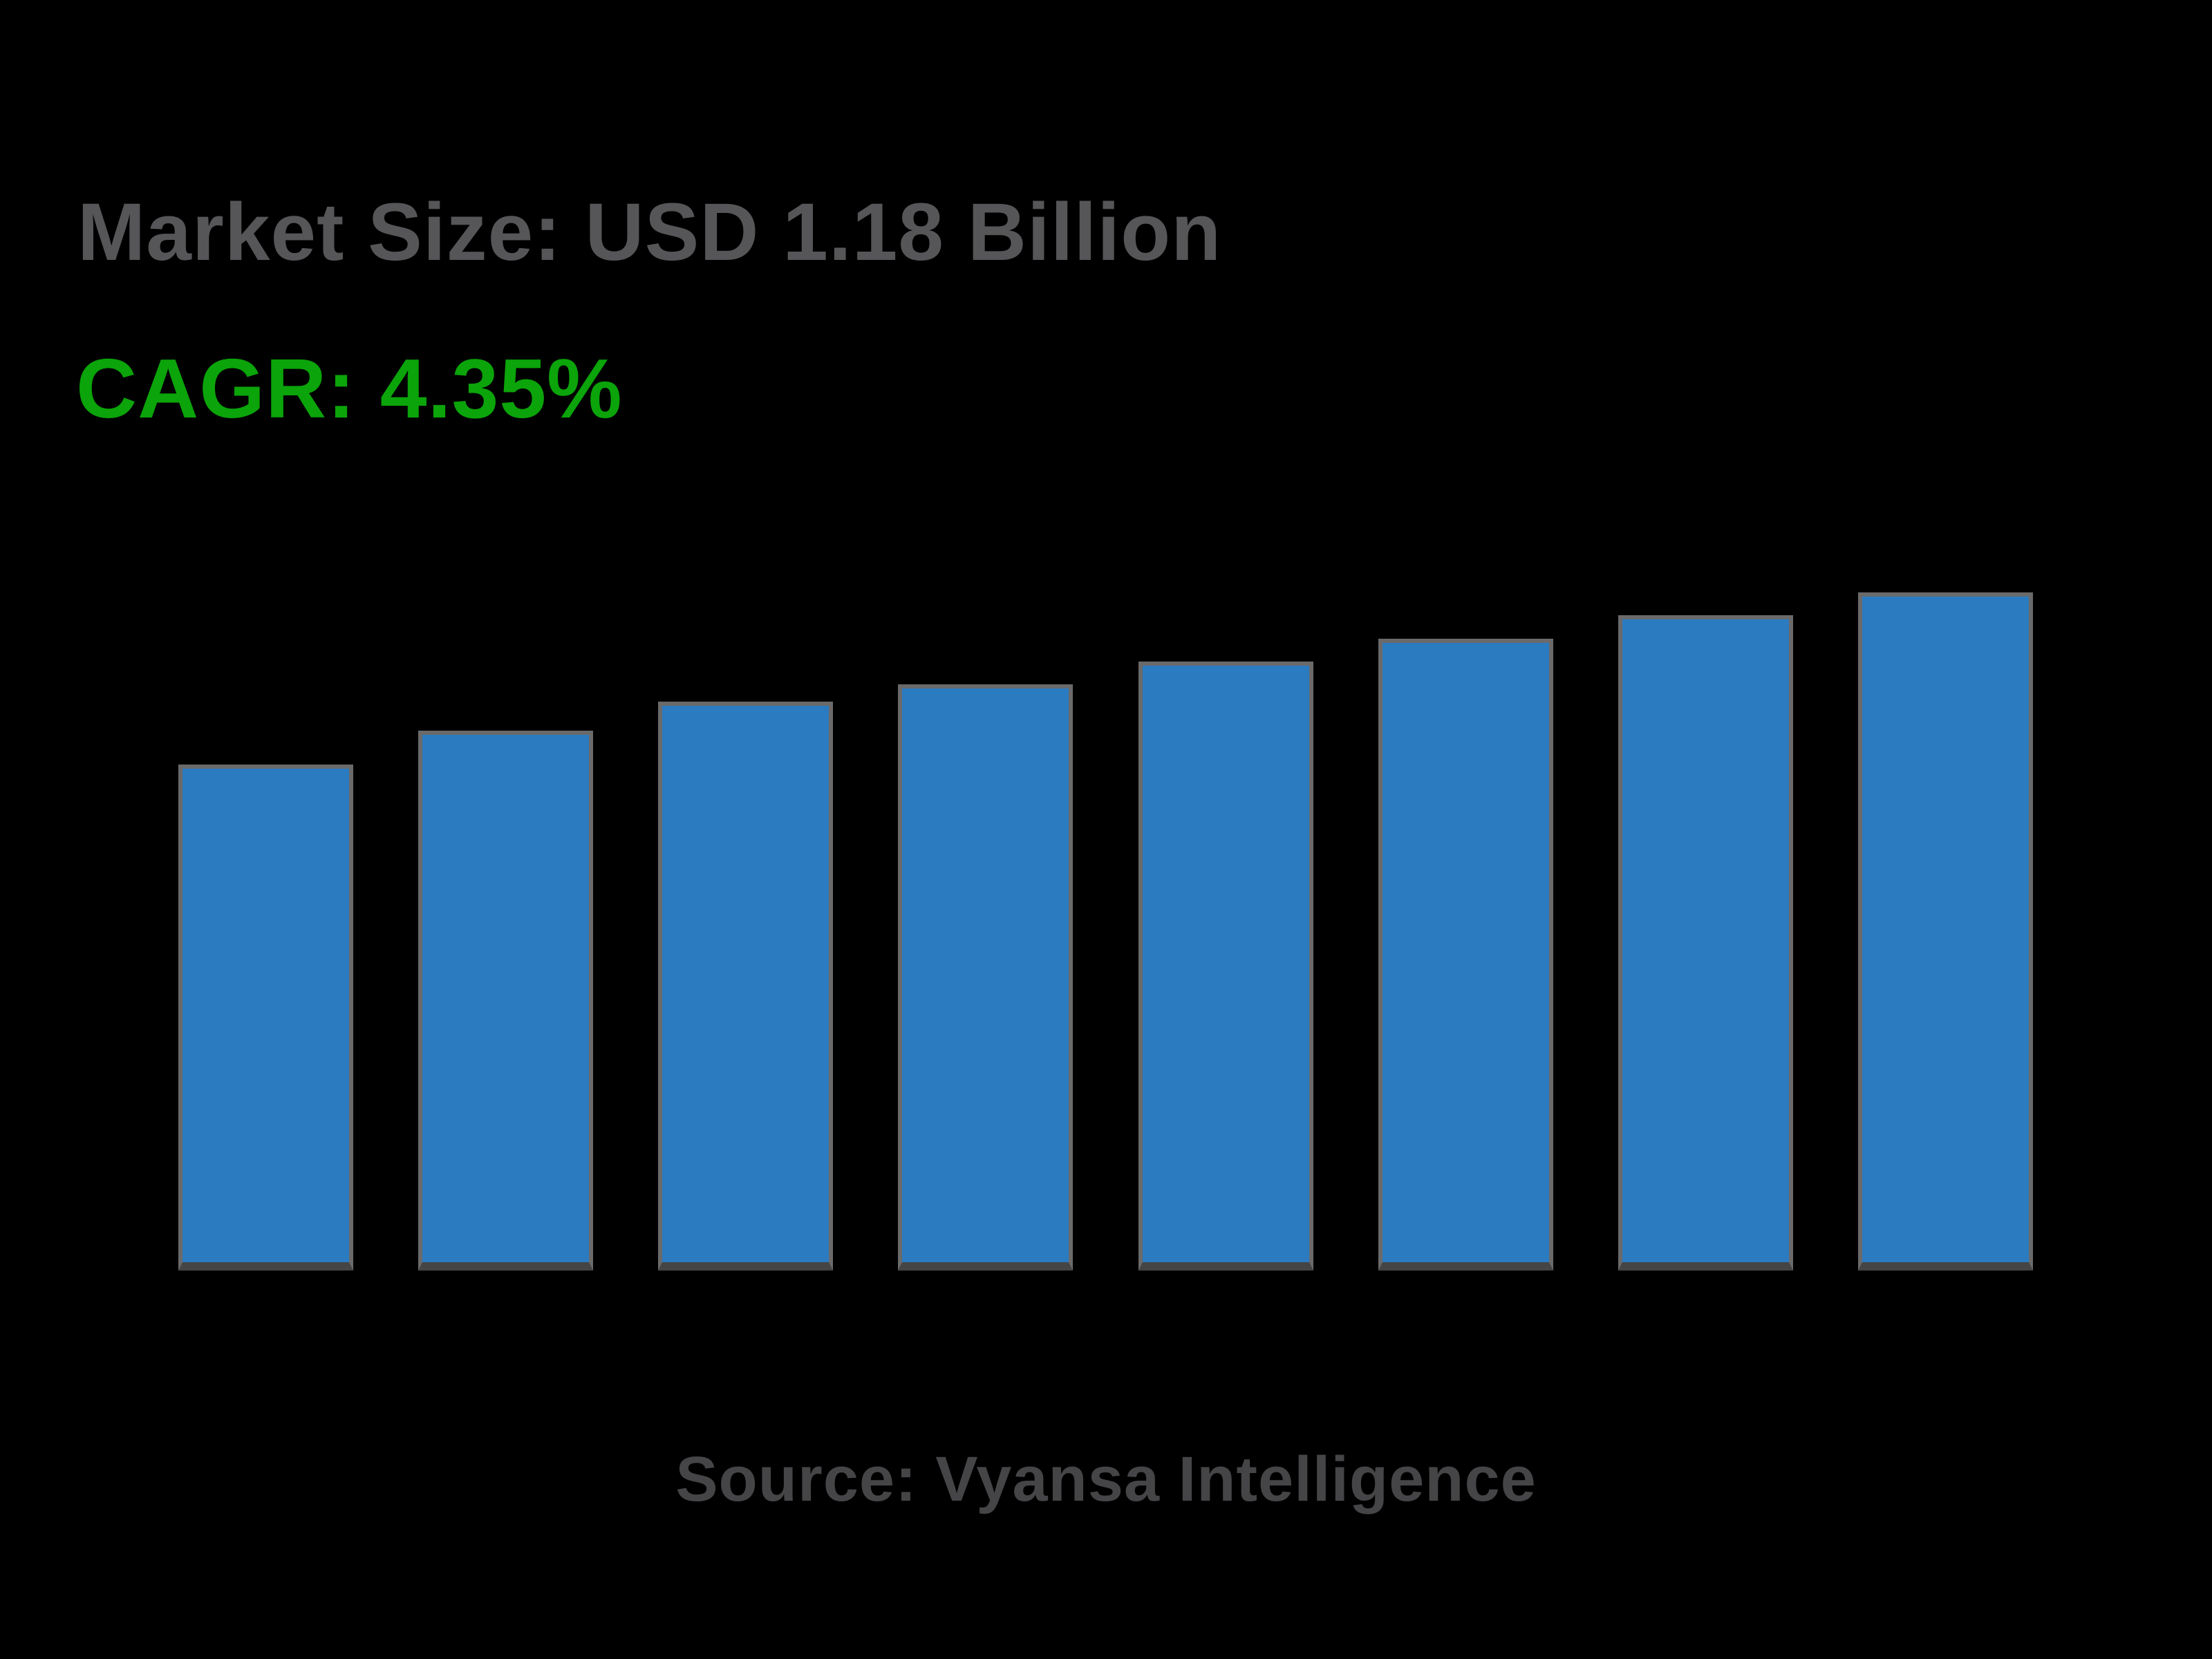  I want to click on cagr-label: CAGR: 4.35%, so click(349, 388).